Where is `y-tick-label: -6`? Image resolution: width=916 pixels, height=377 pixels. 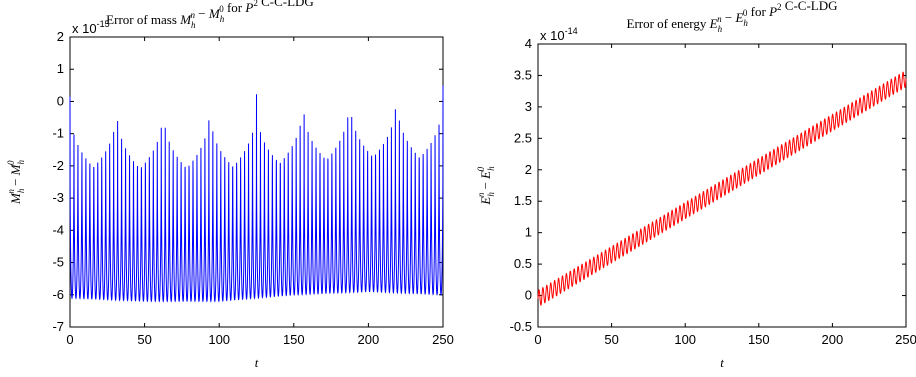
y-tick-label: -6 is located at coordinates (58, 294).